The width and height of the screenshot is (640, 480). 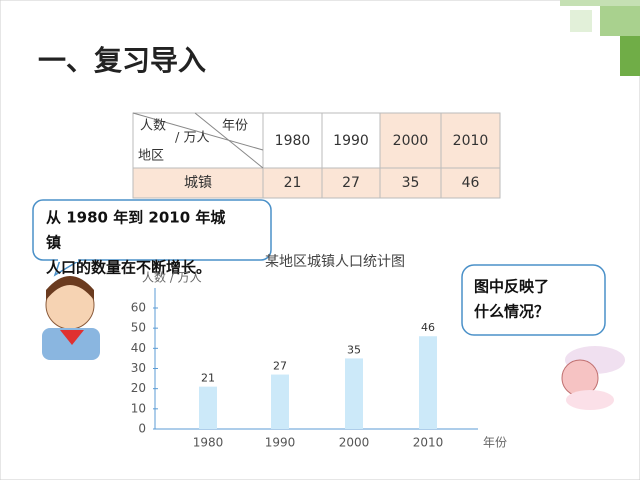 I want to click on y-tick-label: 60, so click(x=138, y=308).